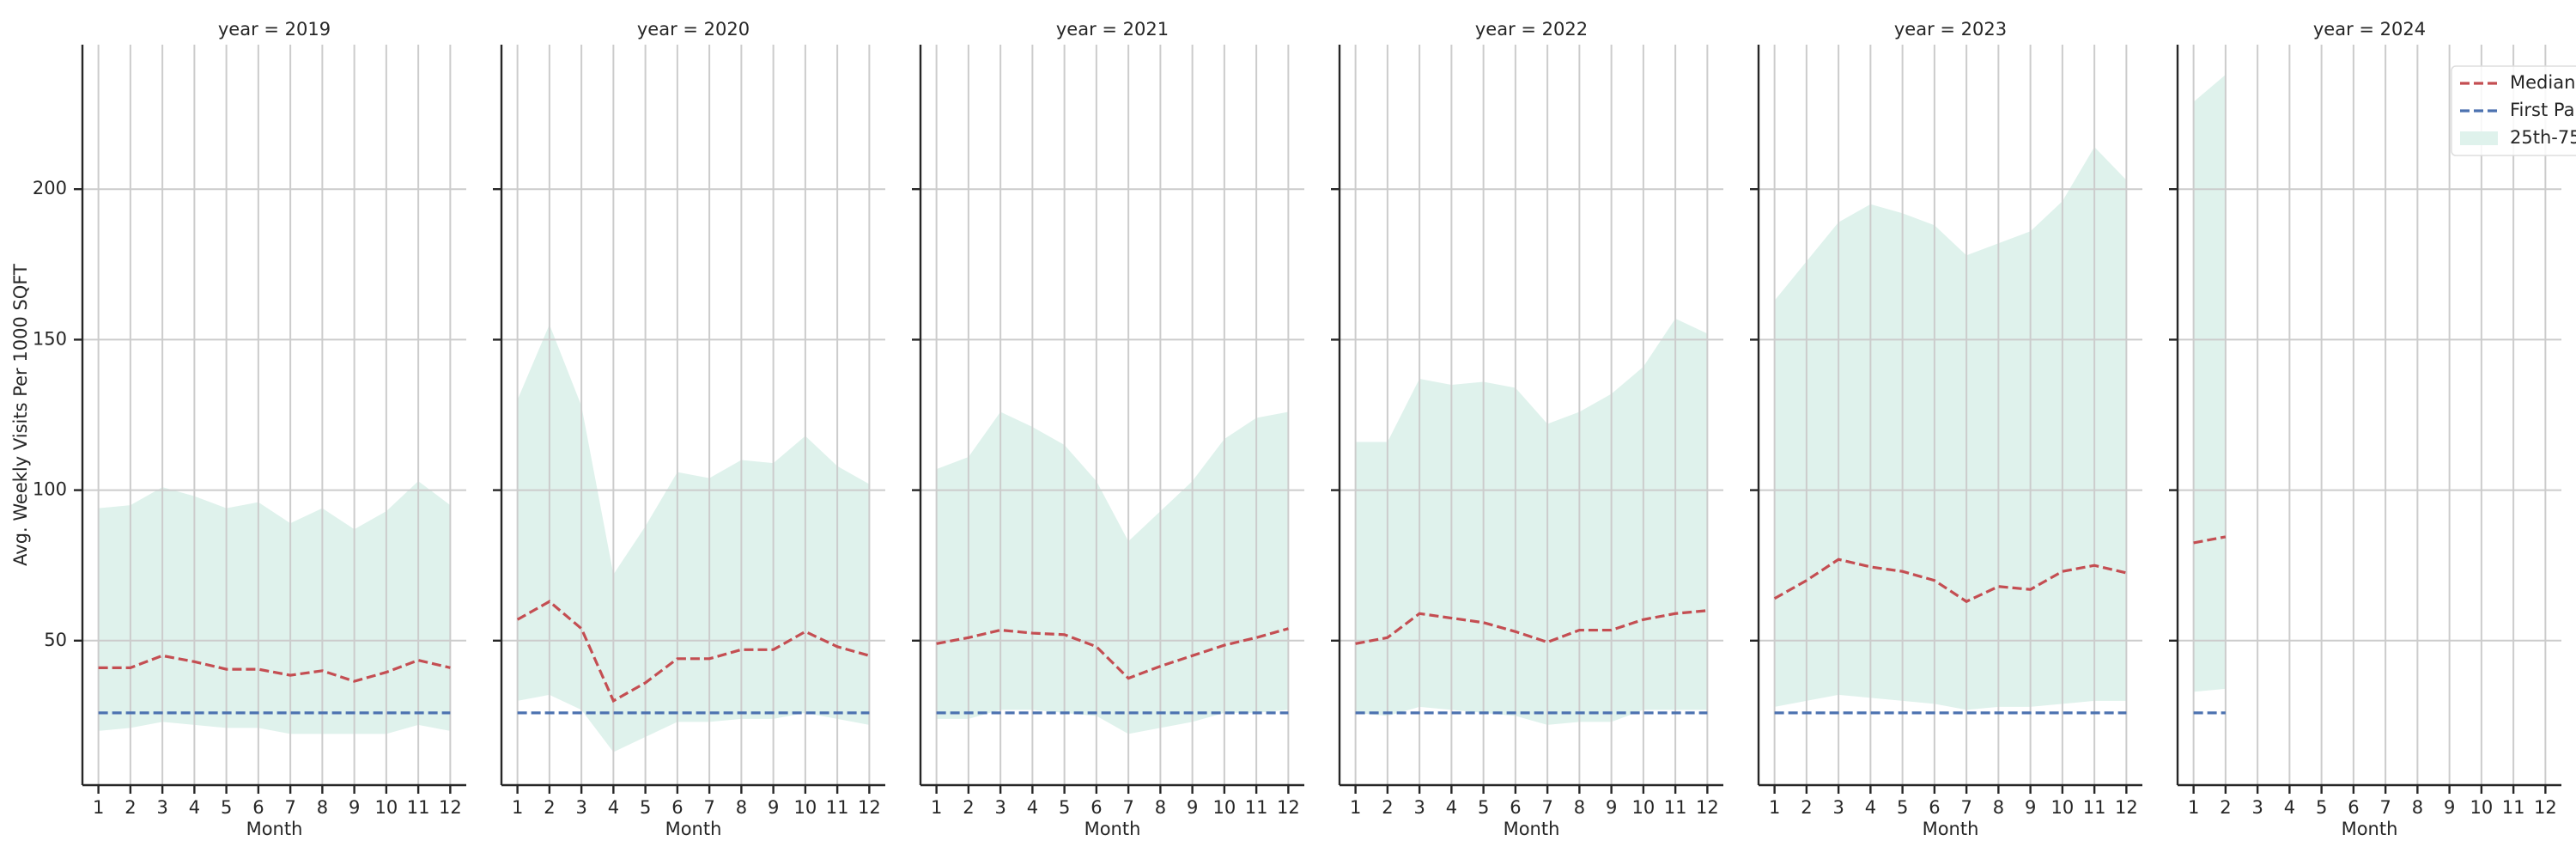  What do you see at coordinates (21, 415) in the screenshot?
I see `y-axis-label: Avg. Weekly Visits Per 1000 SQFT` at bounding box center [21, 415].